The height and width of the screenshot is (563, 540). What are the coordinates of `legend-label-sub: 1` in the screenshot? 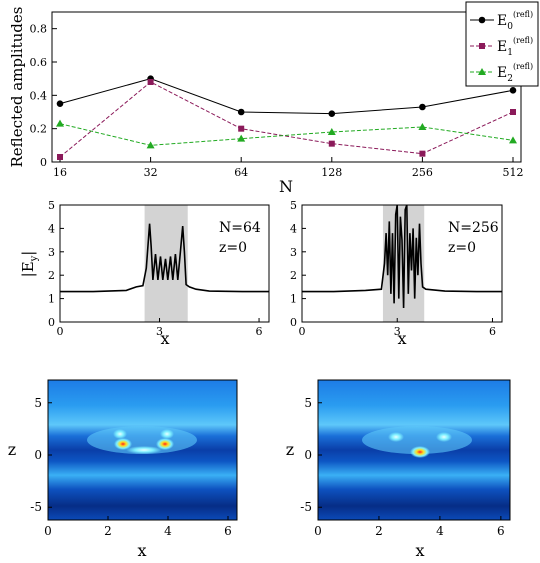 It's located at (510, 53).